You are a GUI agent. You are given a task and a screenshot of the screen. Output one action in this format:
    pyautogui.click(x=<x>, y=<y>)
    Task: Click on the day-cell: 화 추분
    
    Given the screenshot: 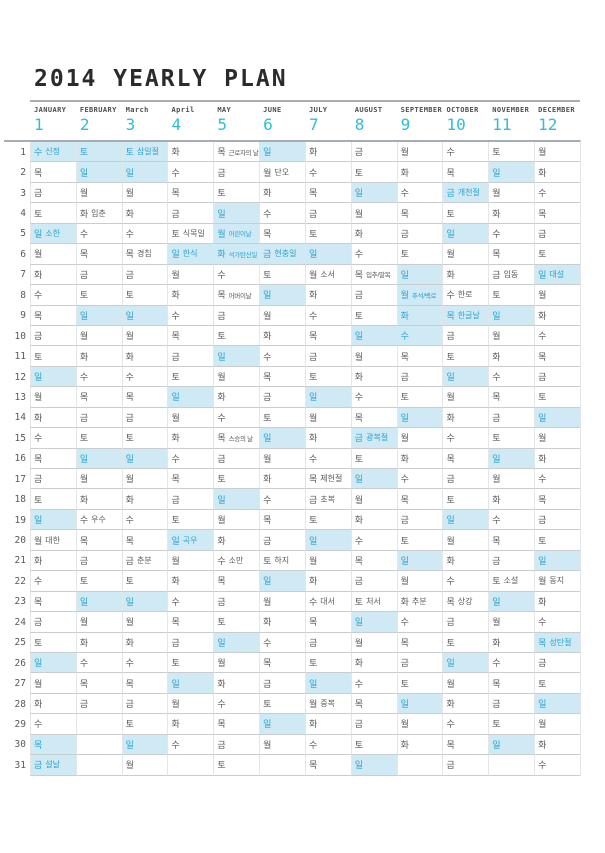 What is the action you would take?
    pyautogui.click(x=419, y=602)
    